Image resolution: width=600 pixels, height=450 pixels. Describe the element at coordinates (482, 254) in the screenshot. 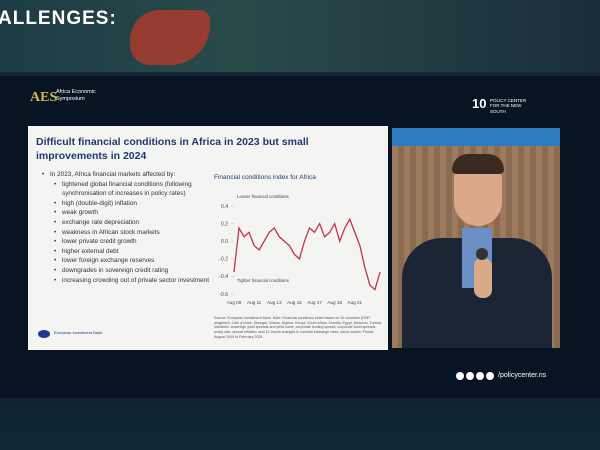

I see `microphone` at that location.